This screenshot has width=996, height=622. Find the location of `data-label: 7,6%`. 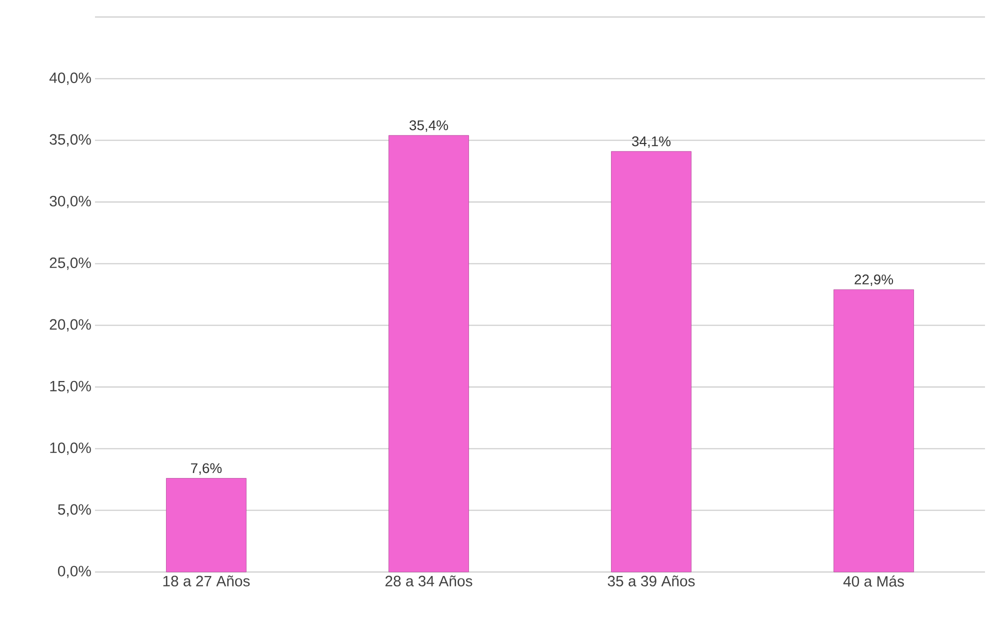

data-label: 7,6% is located at coordinates (206, 469).